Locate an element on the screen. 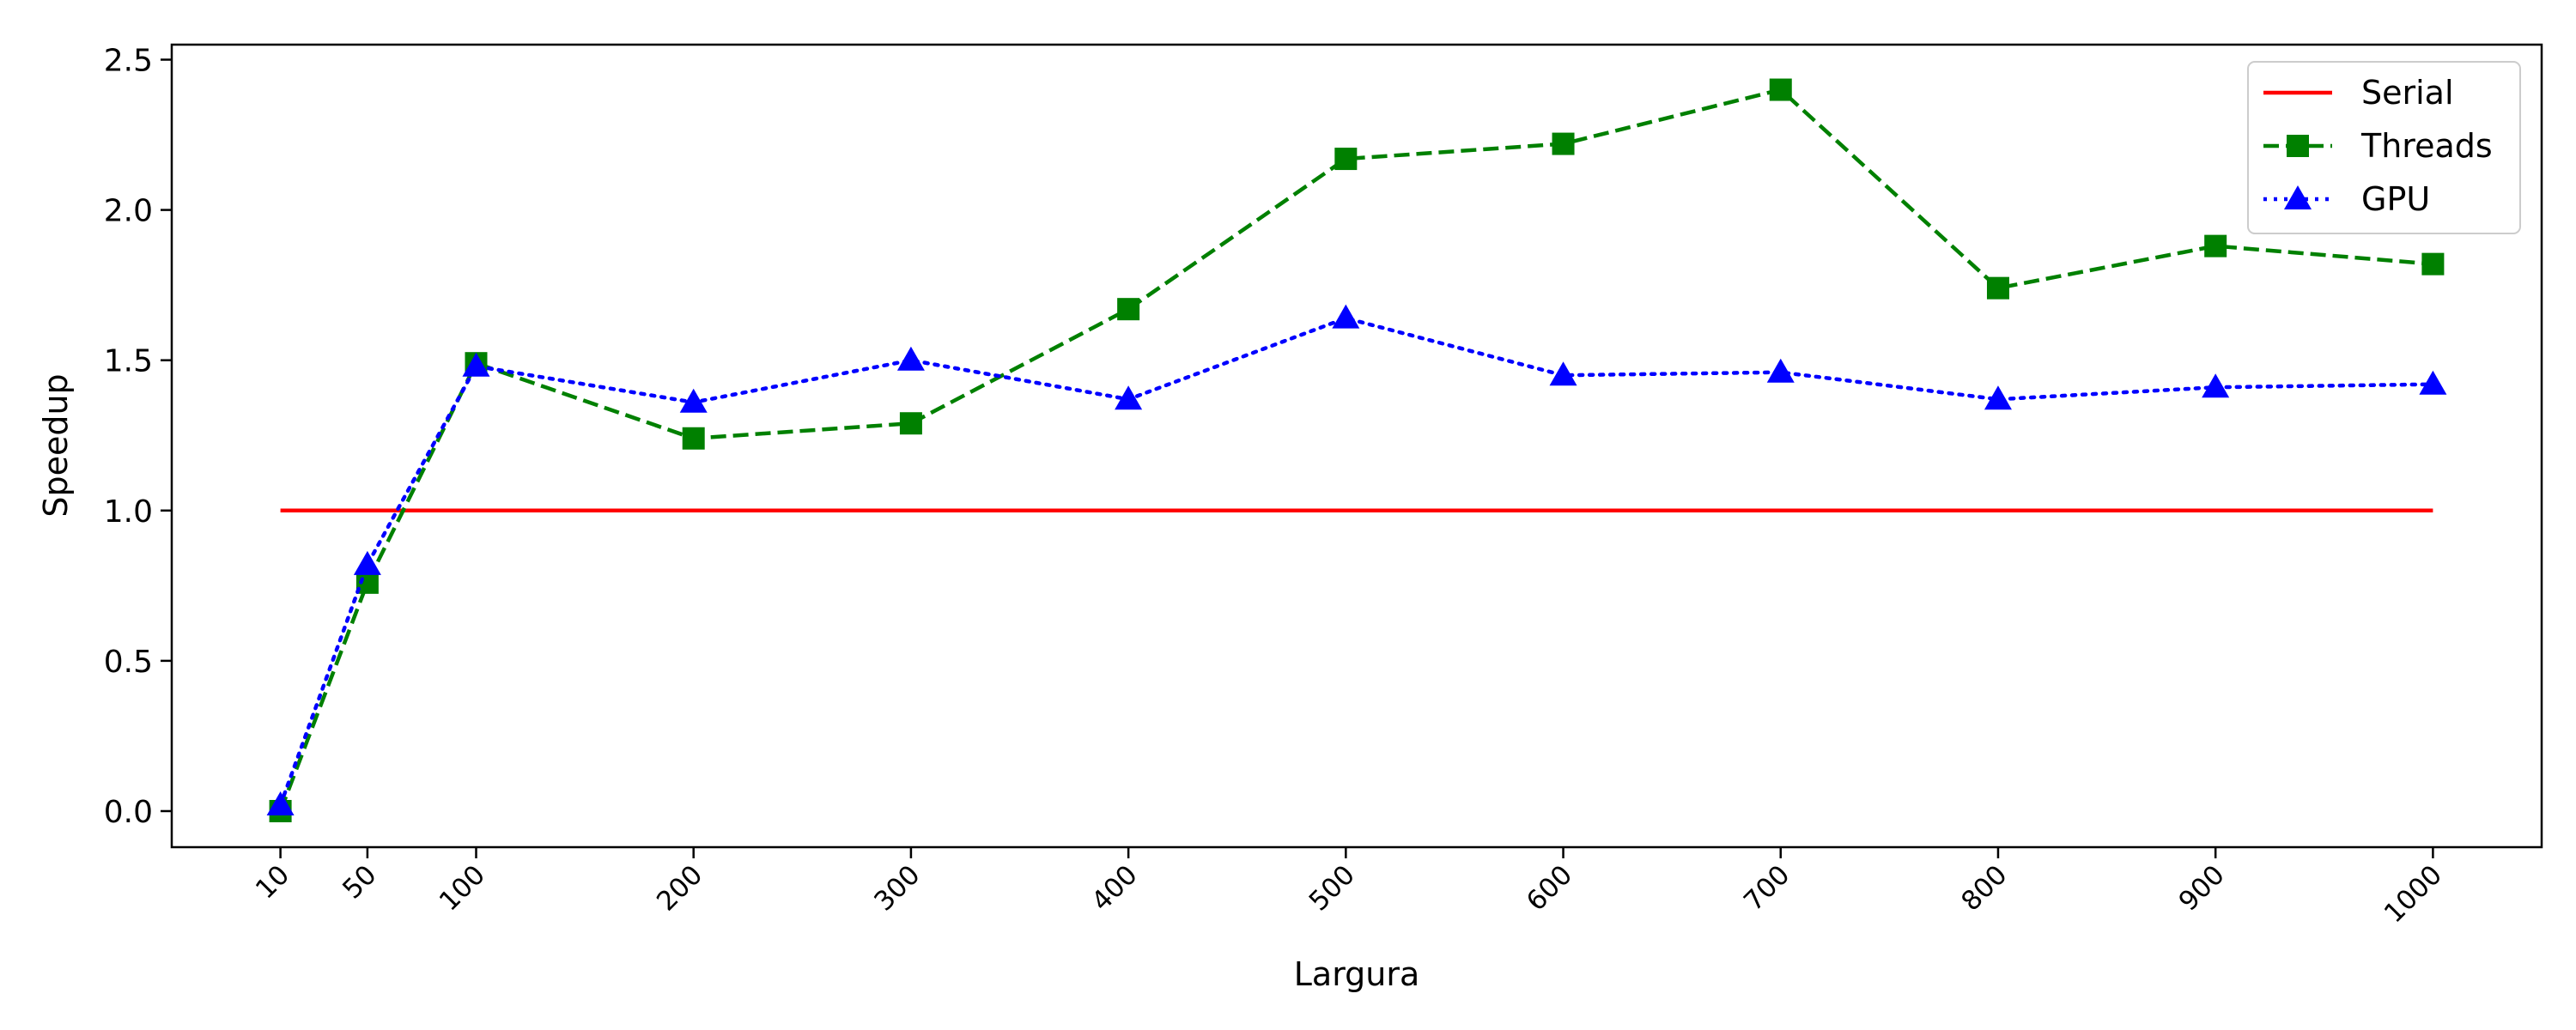  legend-label-gpu: GPU is located at coordinates (2396, 199).